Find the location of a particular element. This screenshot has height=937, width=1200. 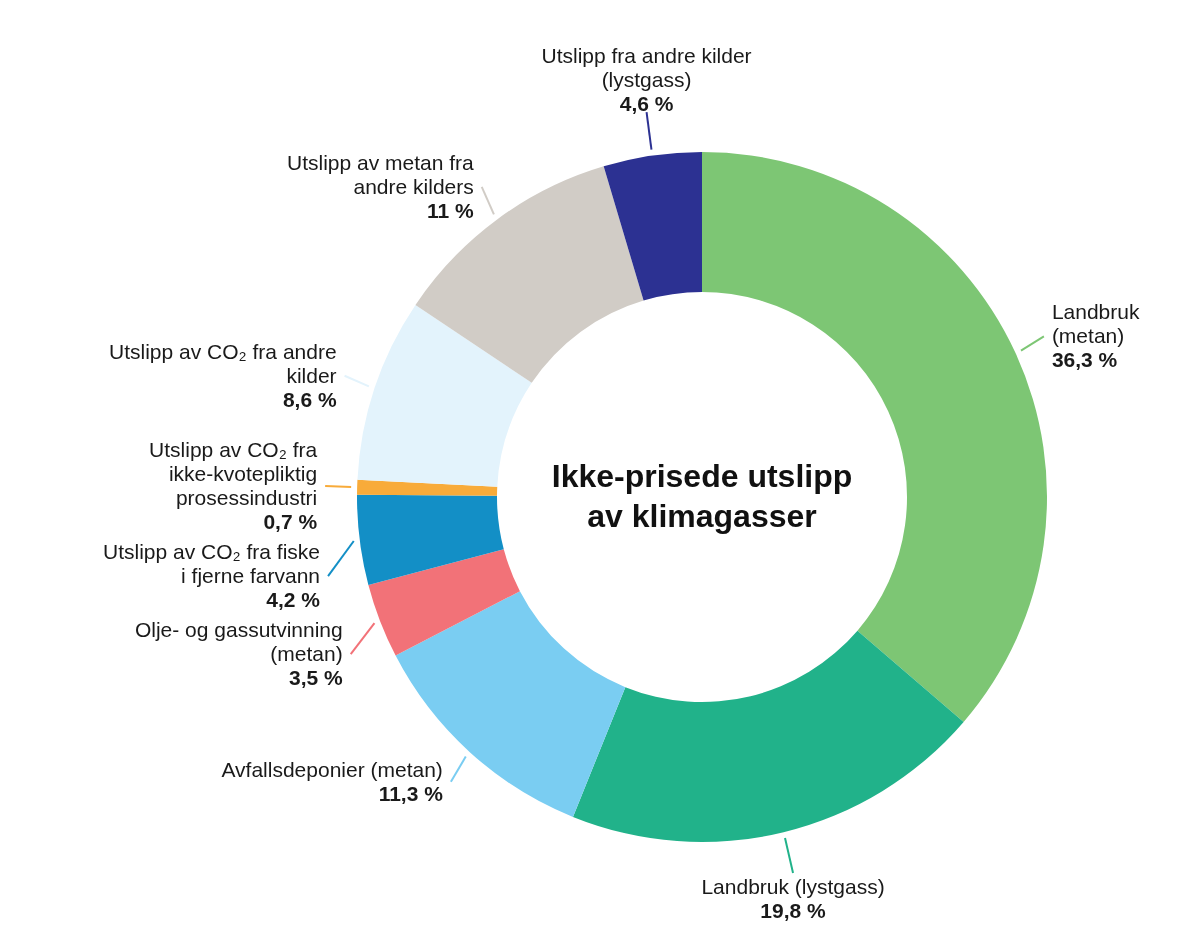

slice-label: Avfallsdeponier (metan) is located at coordinates (332, 769).